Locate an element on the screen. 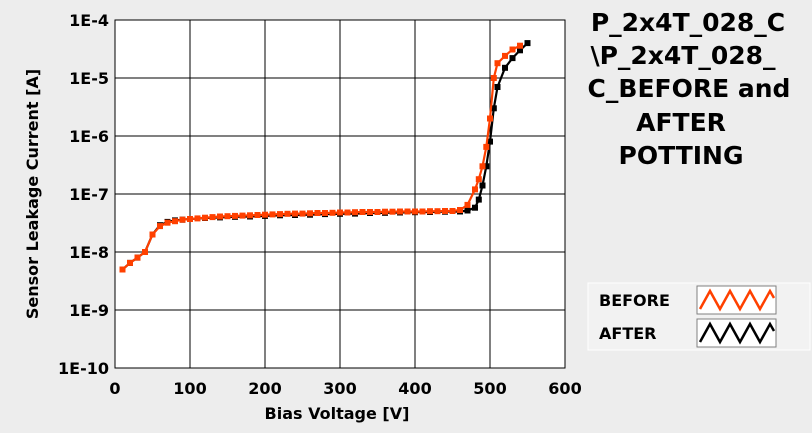 The height and width of the screenshot is (433, 812). legend-line-before is located at coordinates (737, 300).